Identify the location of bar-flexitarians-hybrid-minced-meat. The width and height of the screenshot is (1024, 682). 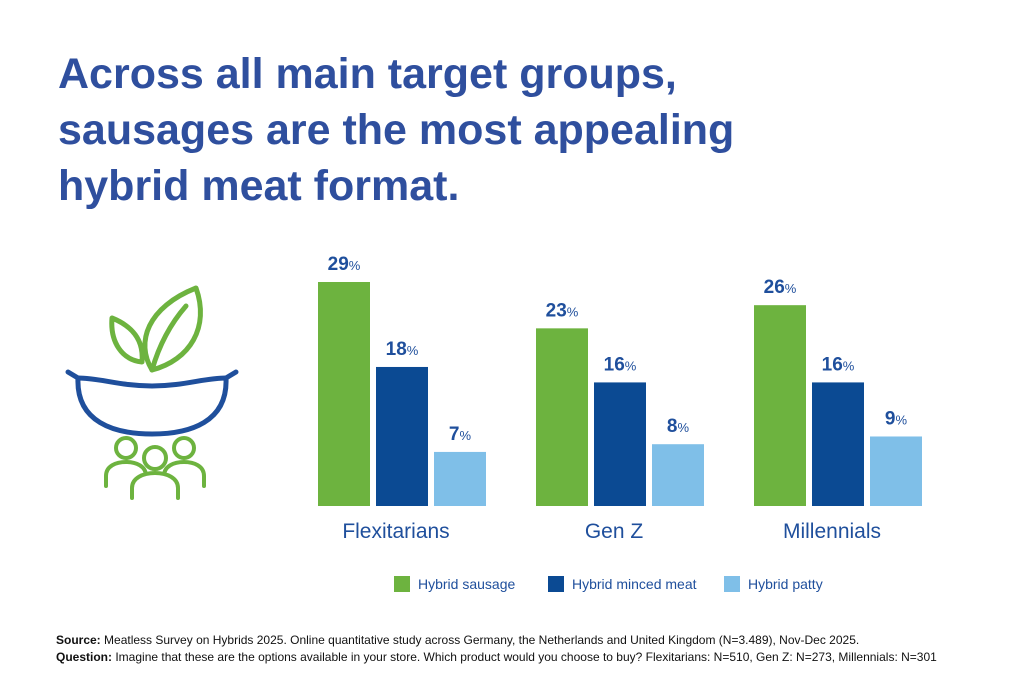
(402, 436).